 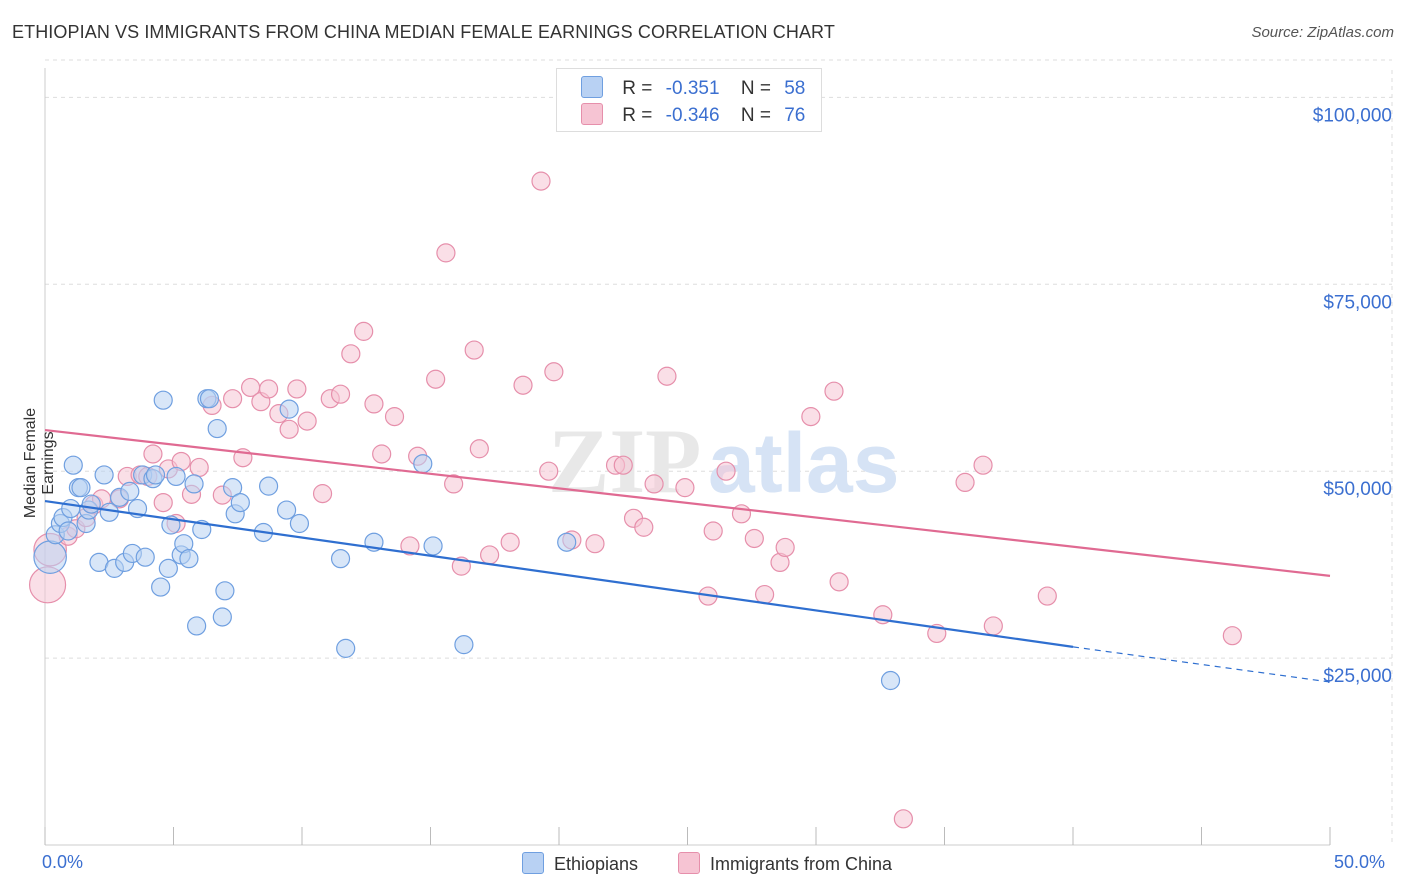 I want to click on china-swatch, so click(x=689, y=863).